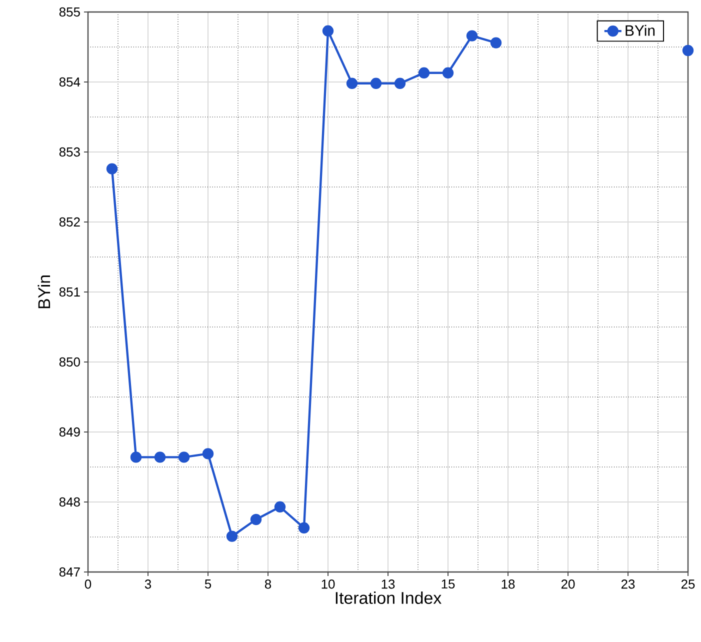  I want to click on legend-label: BYin, so click(640, 30).